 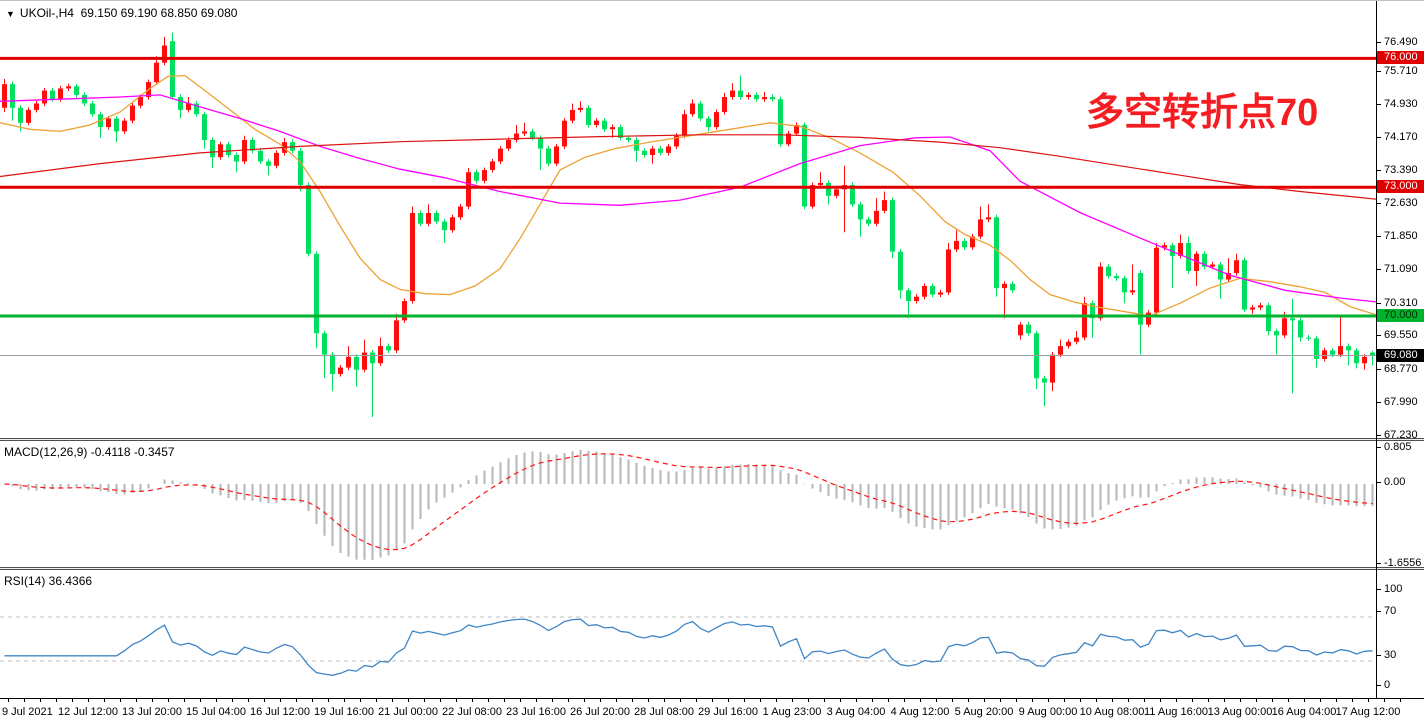 I want to click on time-axis-label: 21 Jul 00:00, so click(x=408, y=712).